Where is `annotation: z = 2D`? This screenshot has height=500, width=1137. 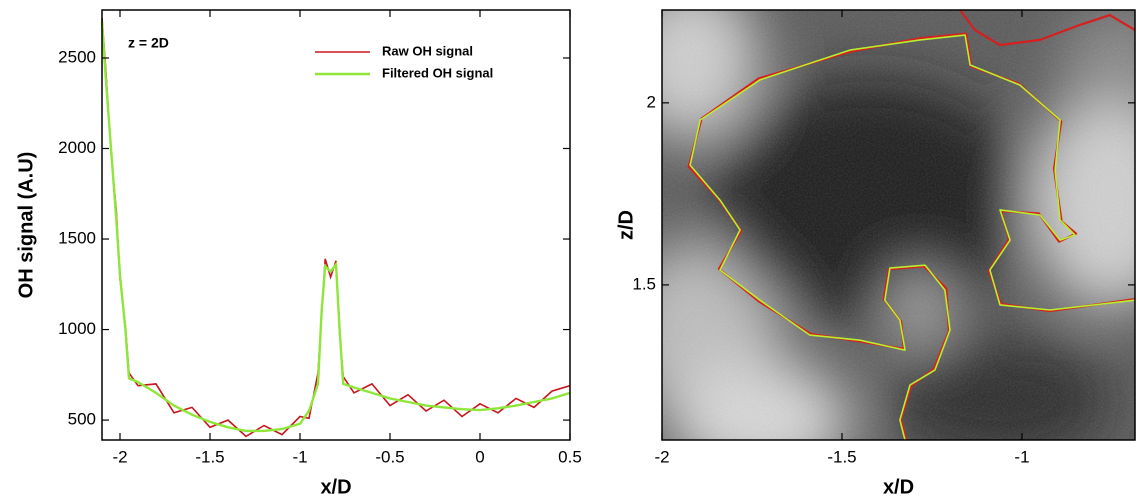 annotation: z = 2D is located at coordinates (148, 43).